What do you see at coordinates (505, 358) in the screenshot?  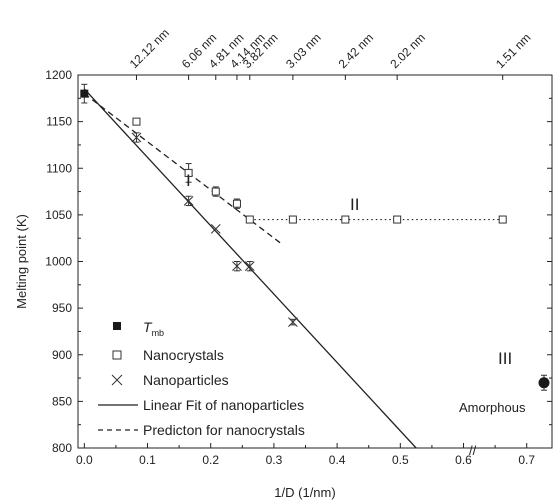 I see `region-label-iii: III` at bounding box center [505, 358].